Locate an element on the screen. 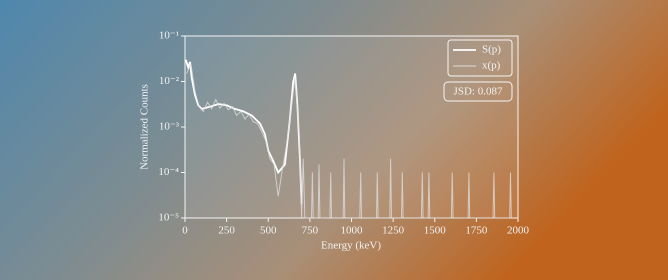  x-tick-label: 1750 is located at coordinates (476, 231).